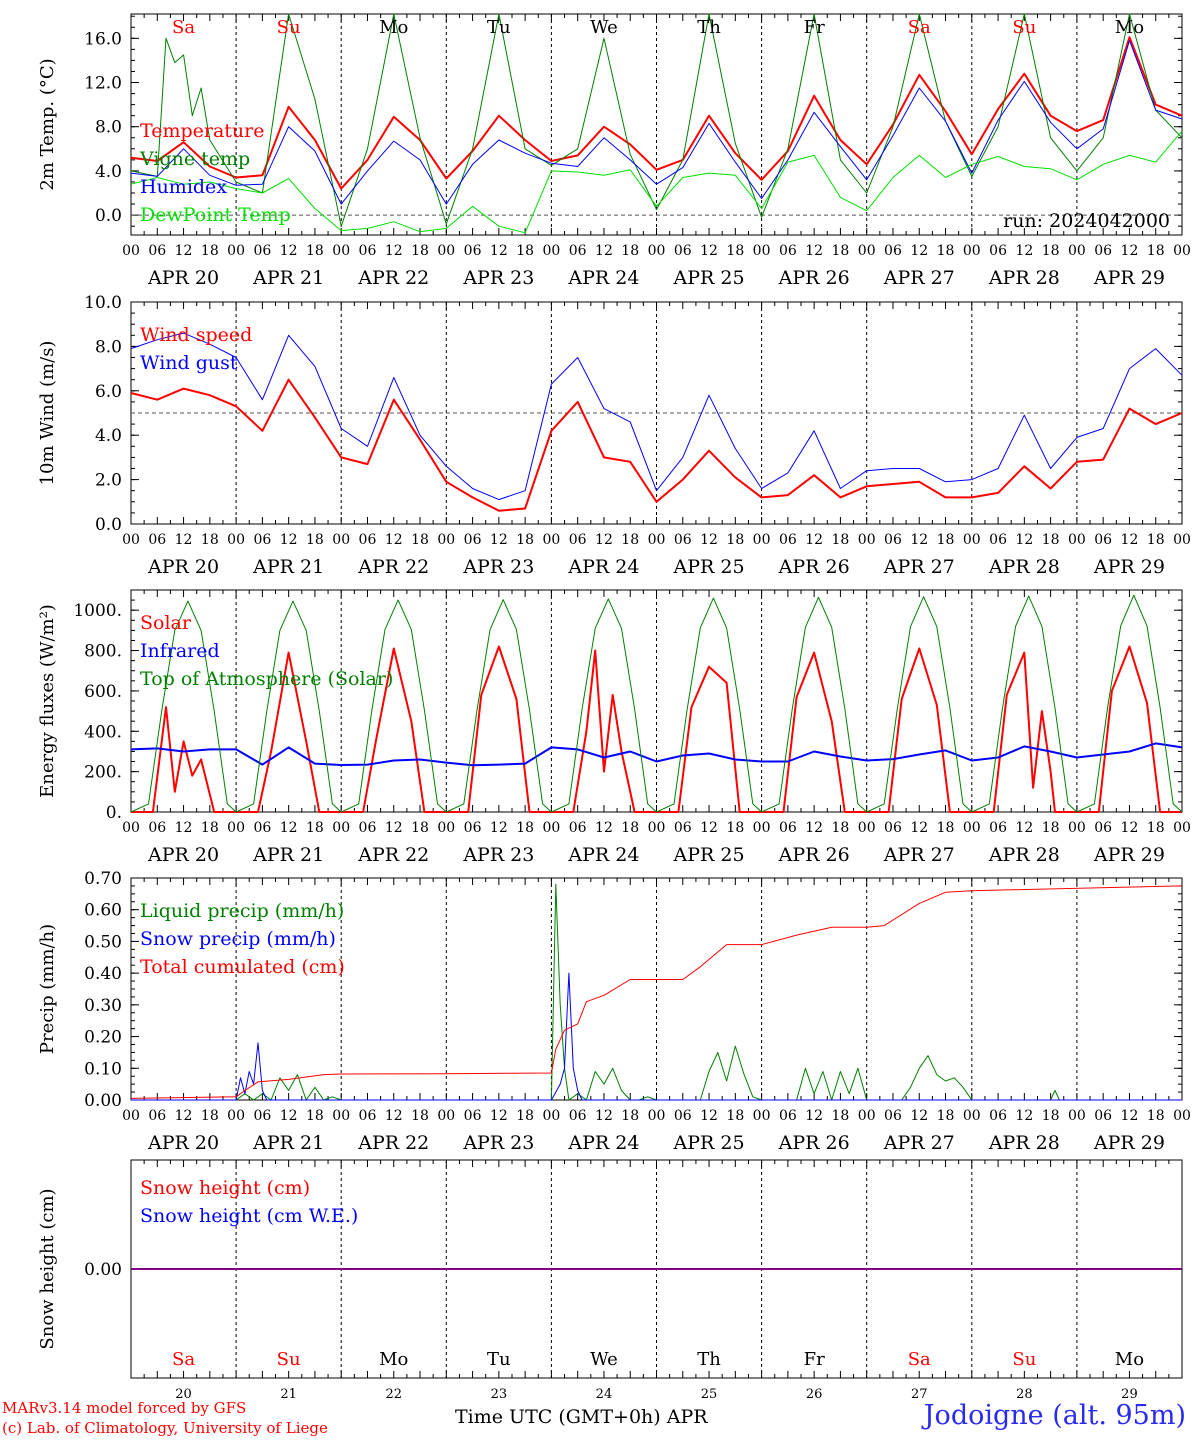 Image resolution: width=1194 pixels, height=1440 pixels. What do you see at coordinates (196, 335) in the screenshot?
I see `legend-entry: Wind speed` at bounding box center [196, 335].